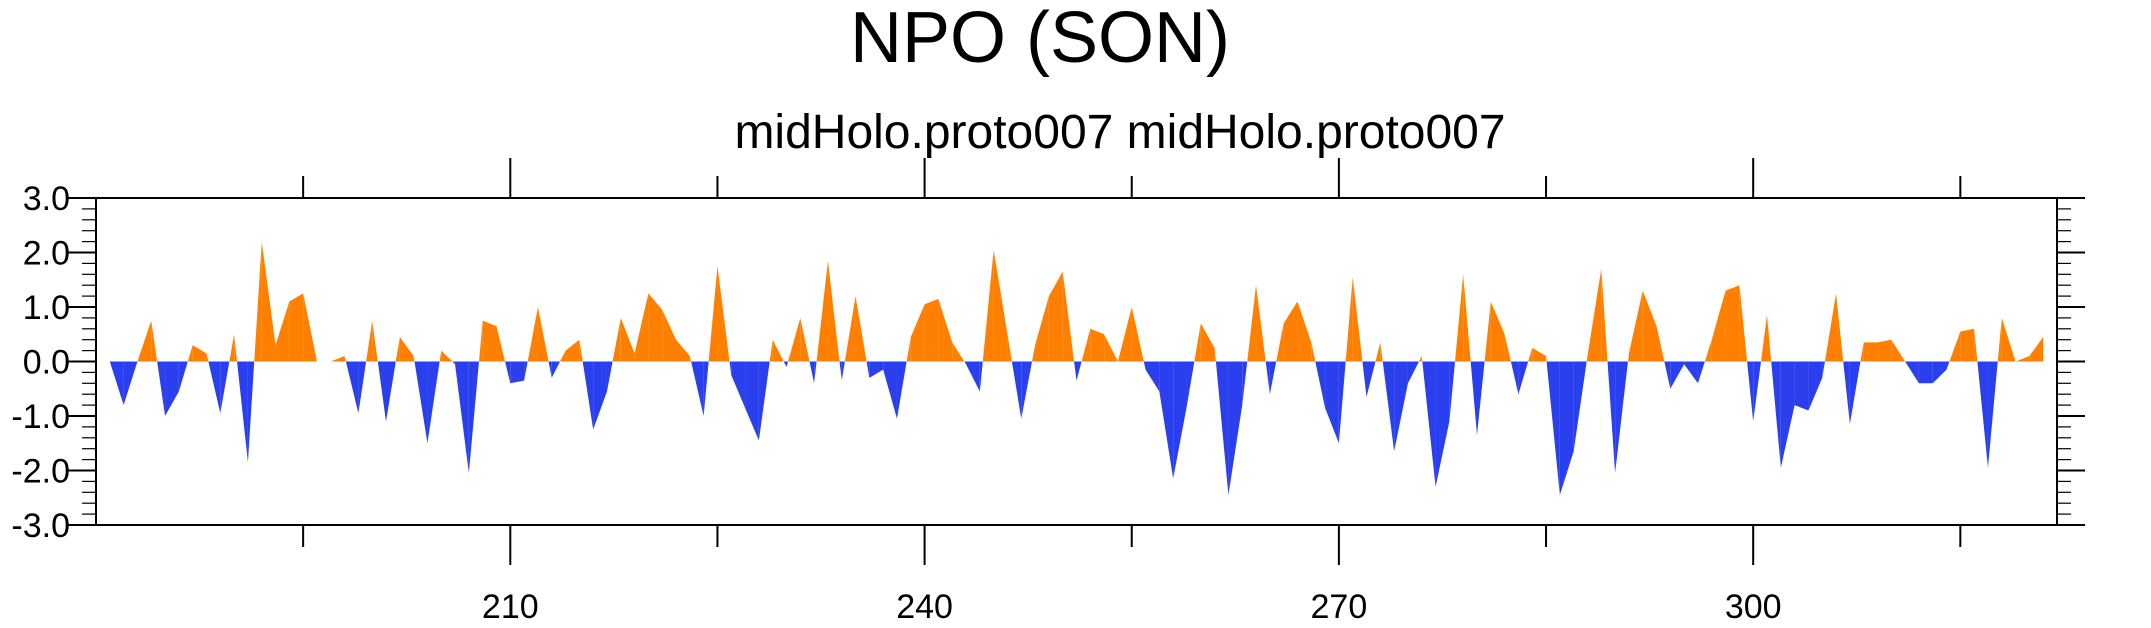 Image resolution: width=2151 pixels, height=628 pixels. I want to click on x-tick-label: 210, so click(510, 607).